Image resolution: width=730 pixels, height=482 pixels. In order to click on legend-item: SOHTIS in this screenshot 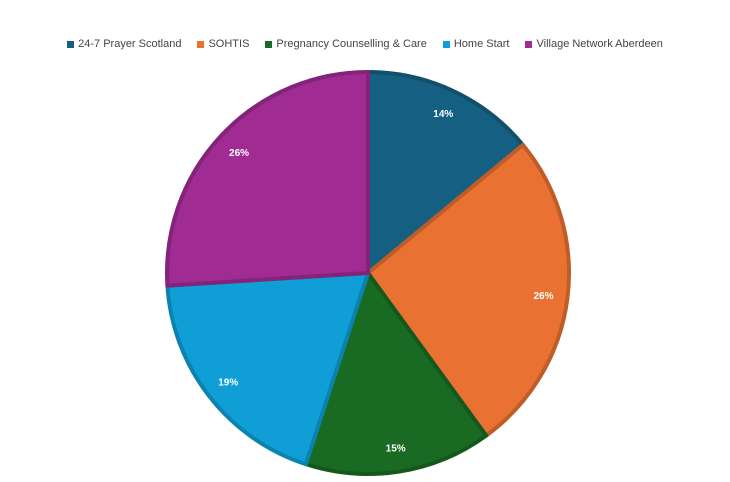, I will do `click(223, 44)`.